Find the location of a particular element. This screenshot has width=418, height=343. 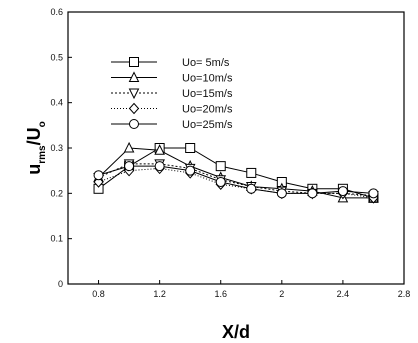

series-layer is located at coordinates (236, 172).